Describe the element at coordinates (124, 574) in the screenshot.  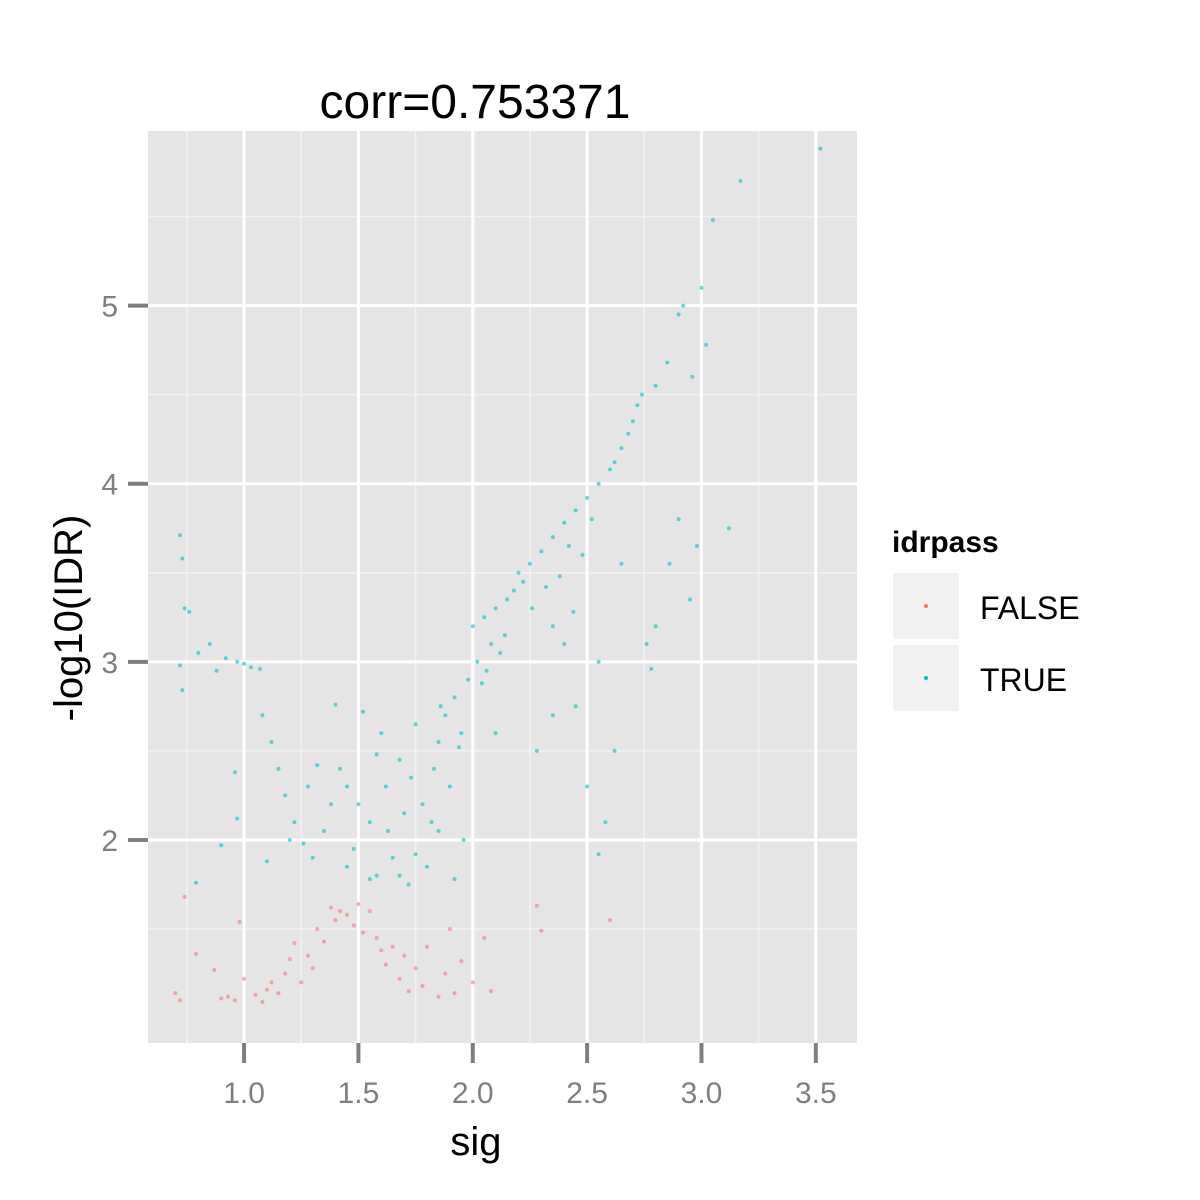
I see `y-axis-ticks: 2 3 4 5` at that location.